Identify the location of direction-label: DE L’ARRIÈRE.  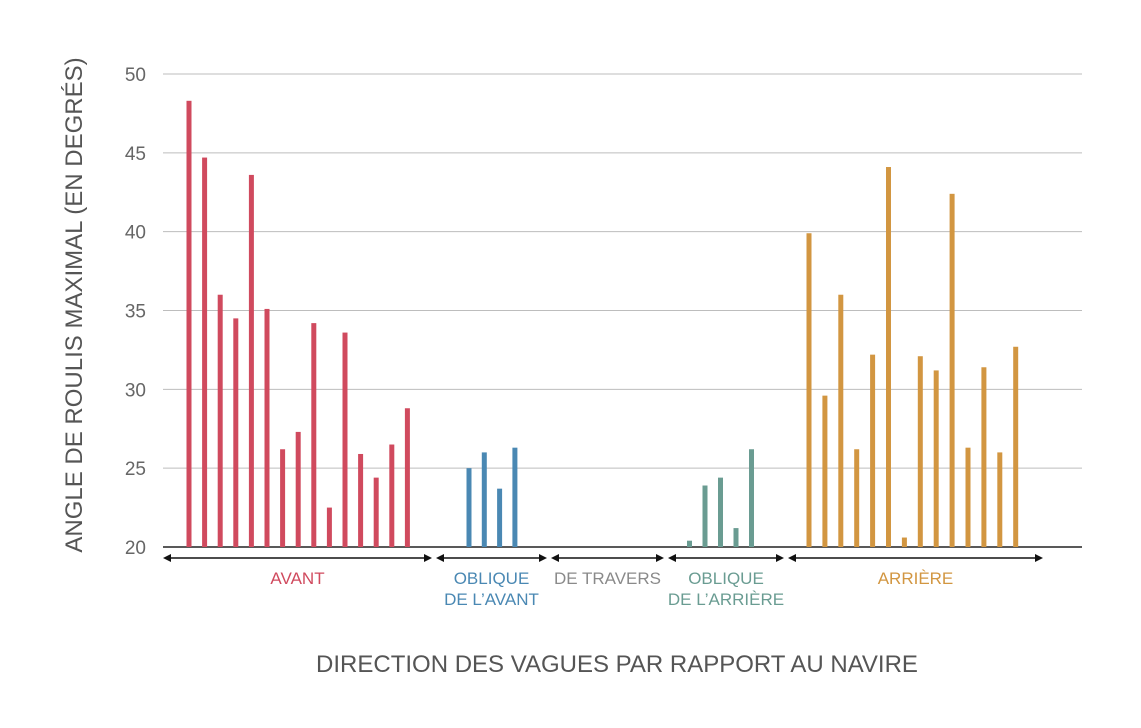
(726, 599).